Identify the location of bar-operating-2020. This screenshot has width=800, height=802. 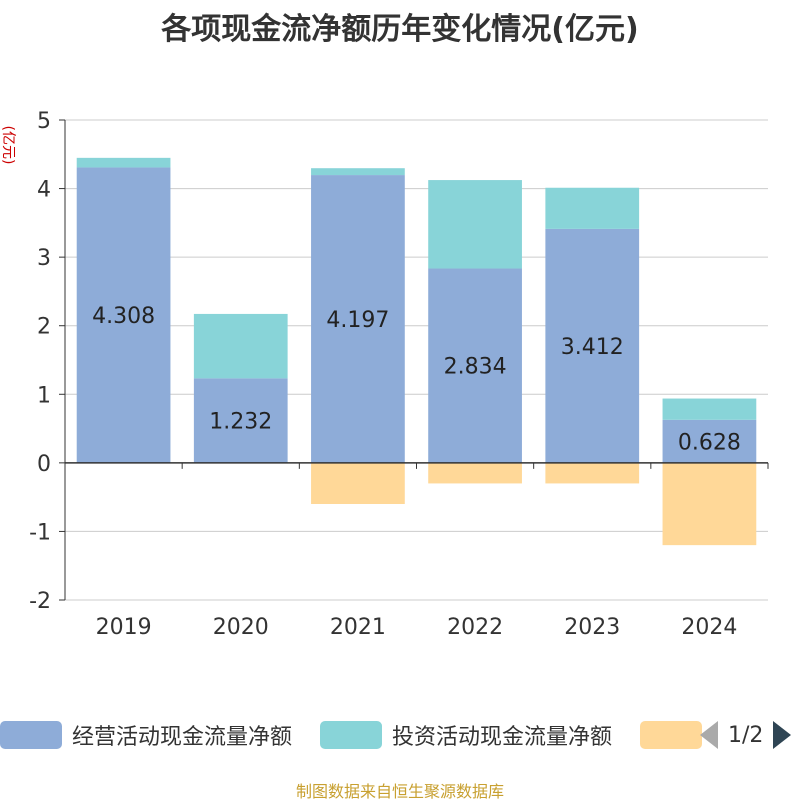
(240, 420).